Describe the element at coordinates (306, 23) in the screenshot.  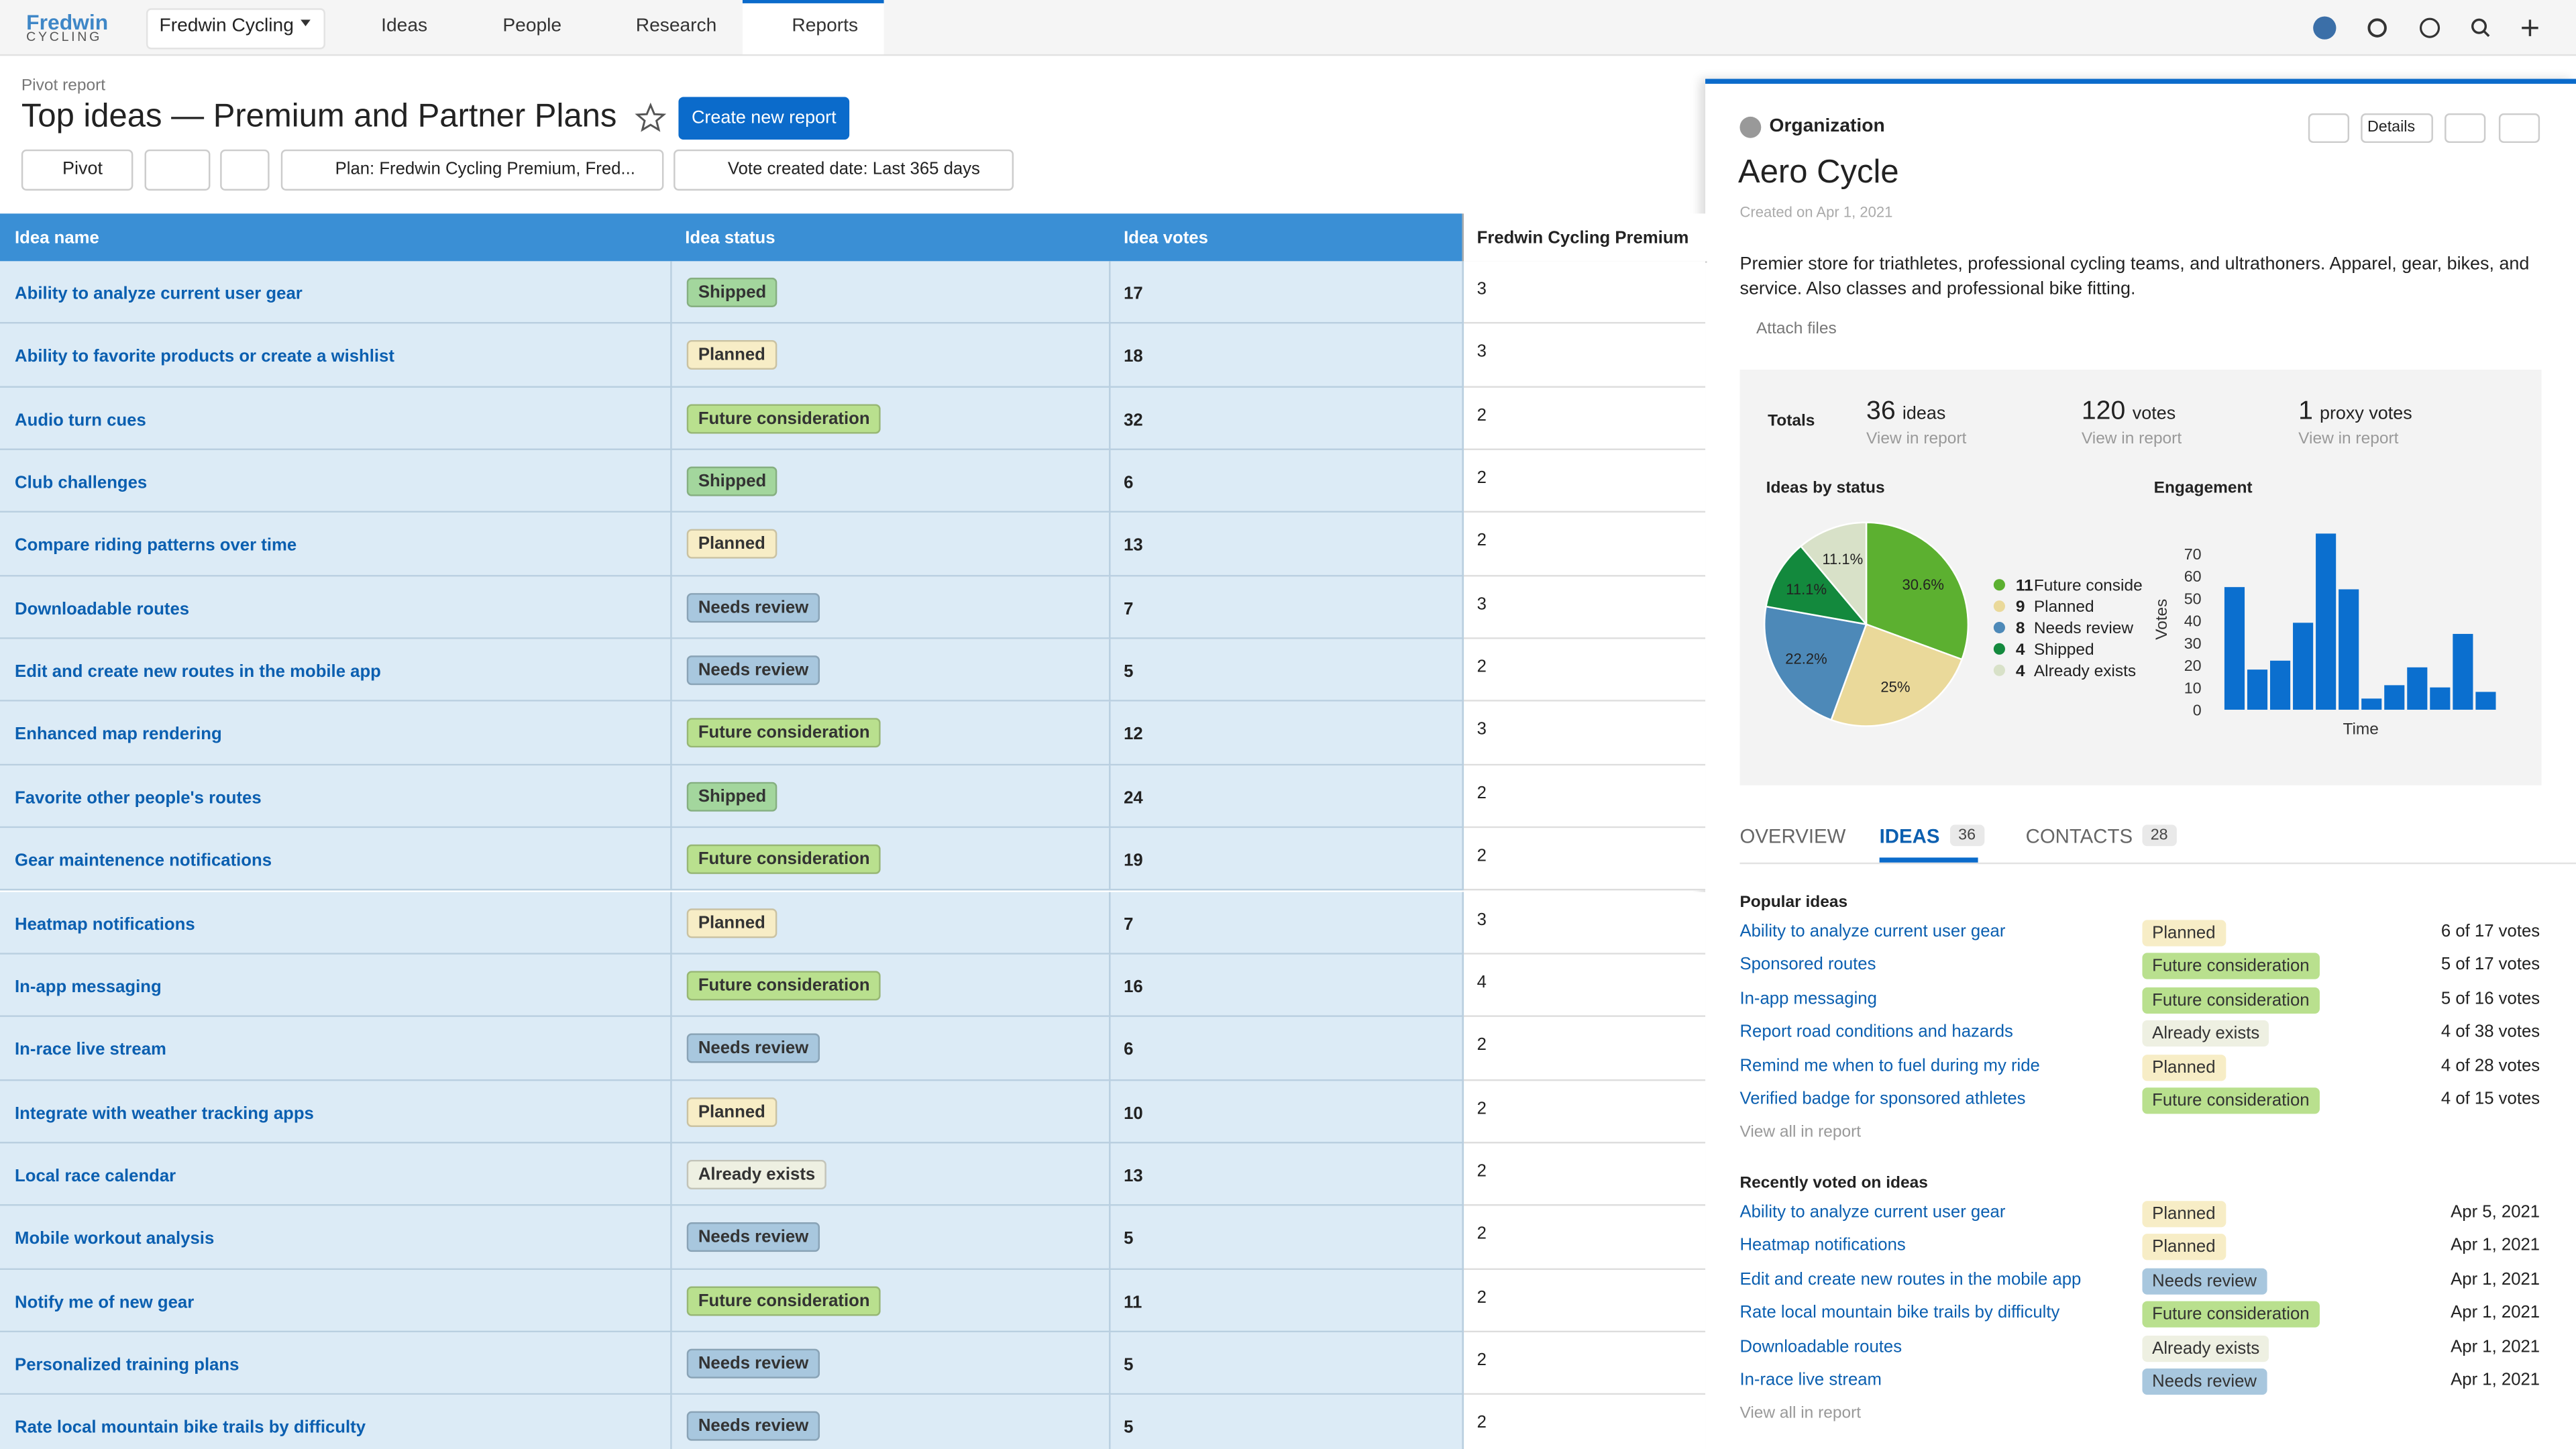
I see `caret` at that location.